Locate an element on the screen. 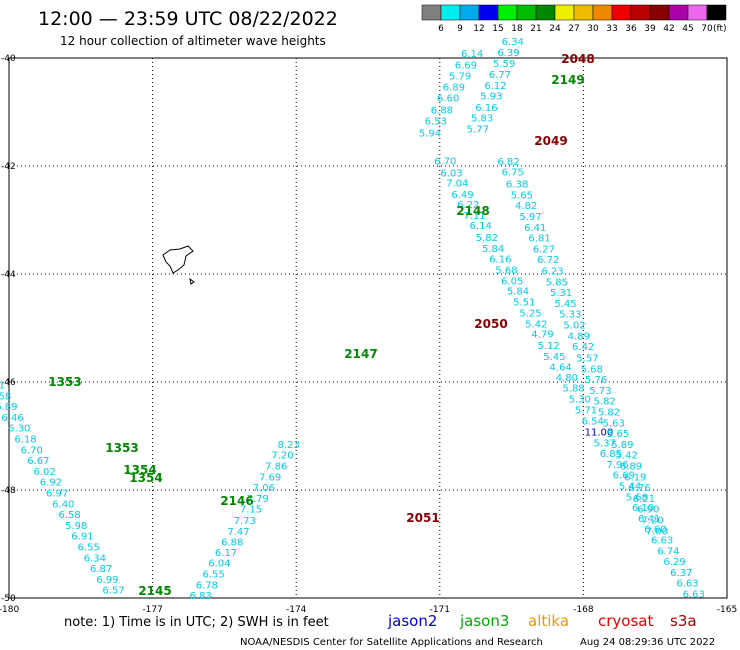  wave-height-point: 6.91 is located at coordinates (82, 537).